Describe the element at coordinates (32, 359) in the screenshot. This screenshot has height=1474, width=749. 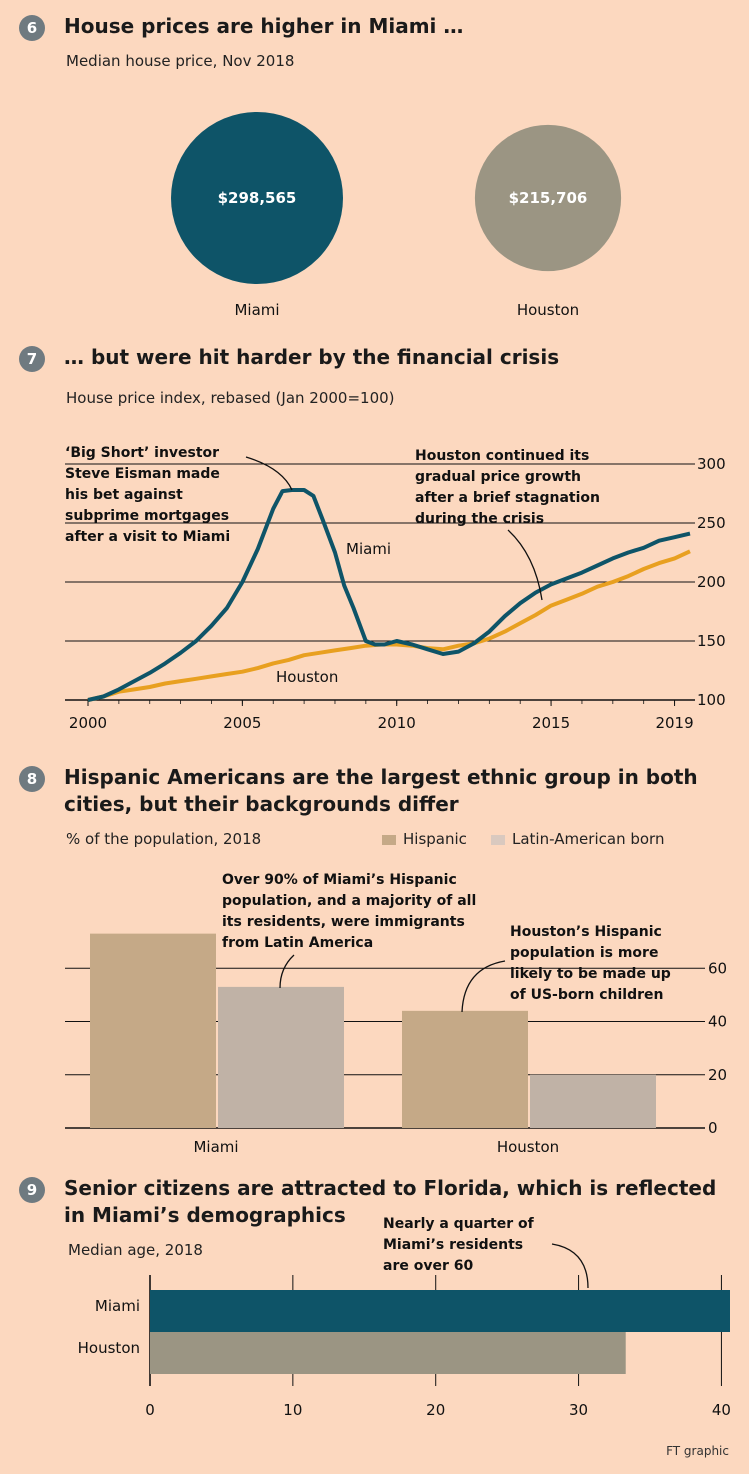
I see `section-number-badge: 7` at that location.